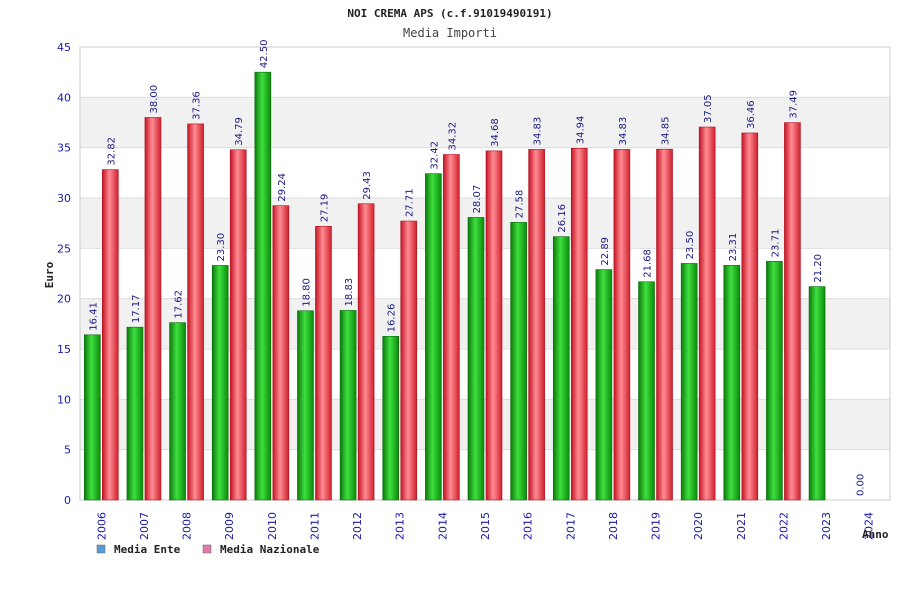 The image size is (900, 600). I want to click on bar-value-label: 28.07, so click(477, 199).